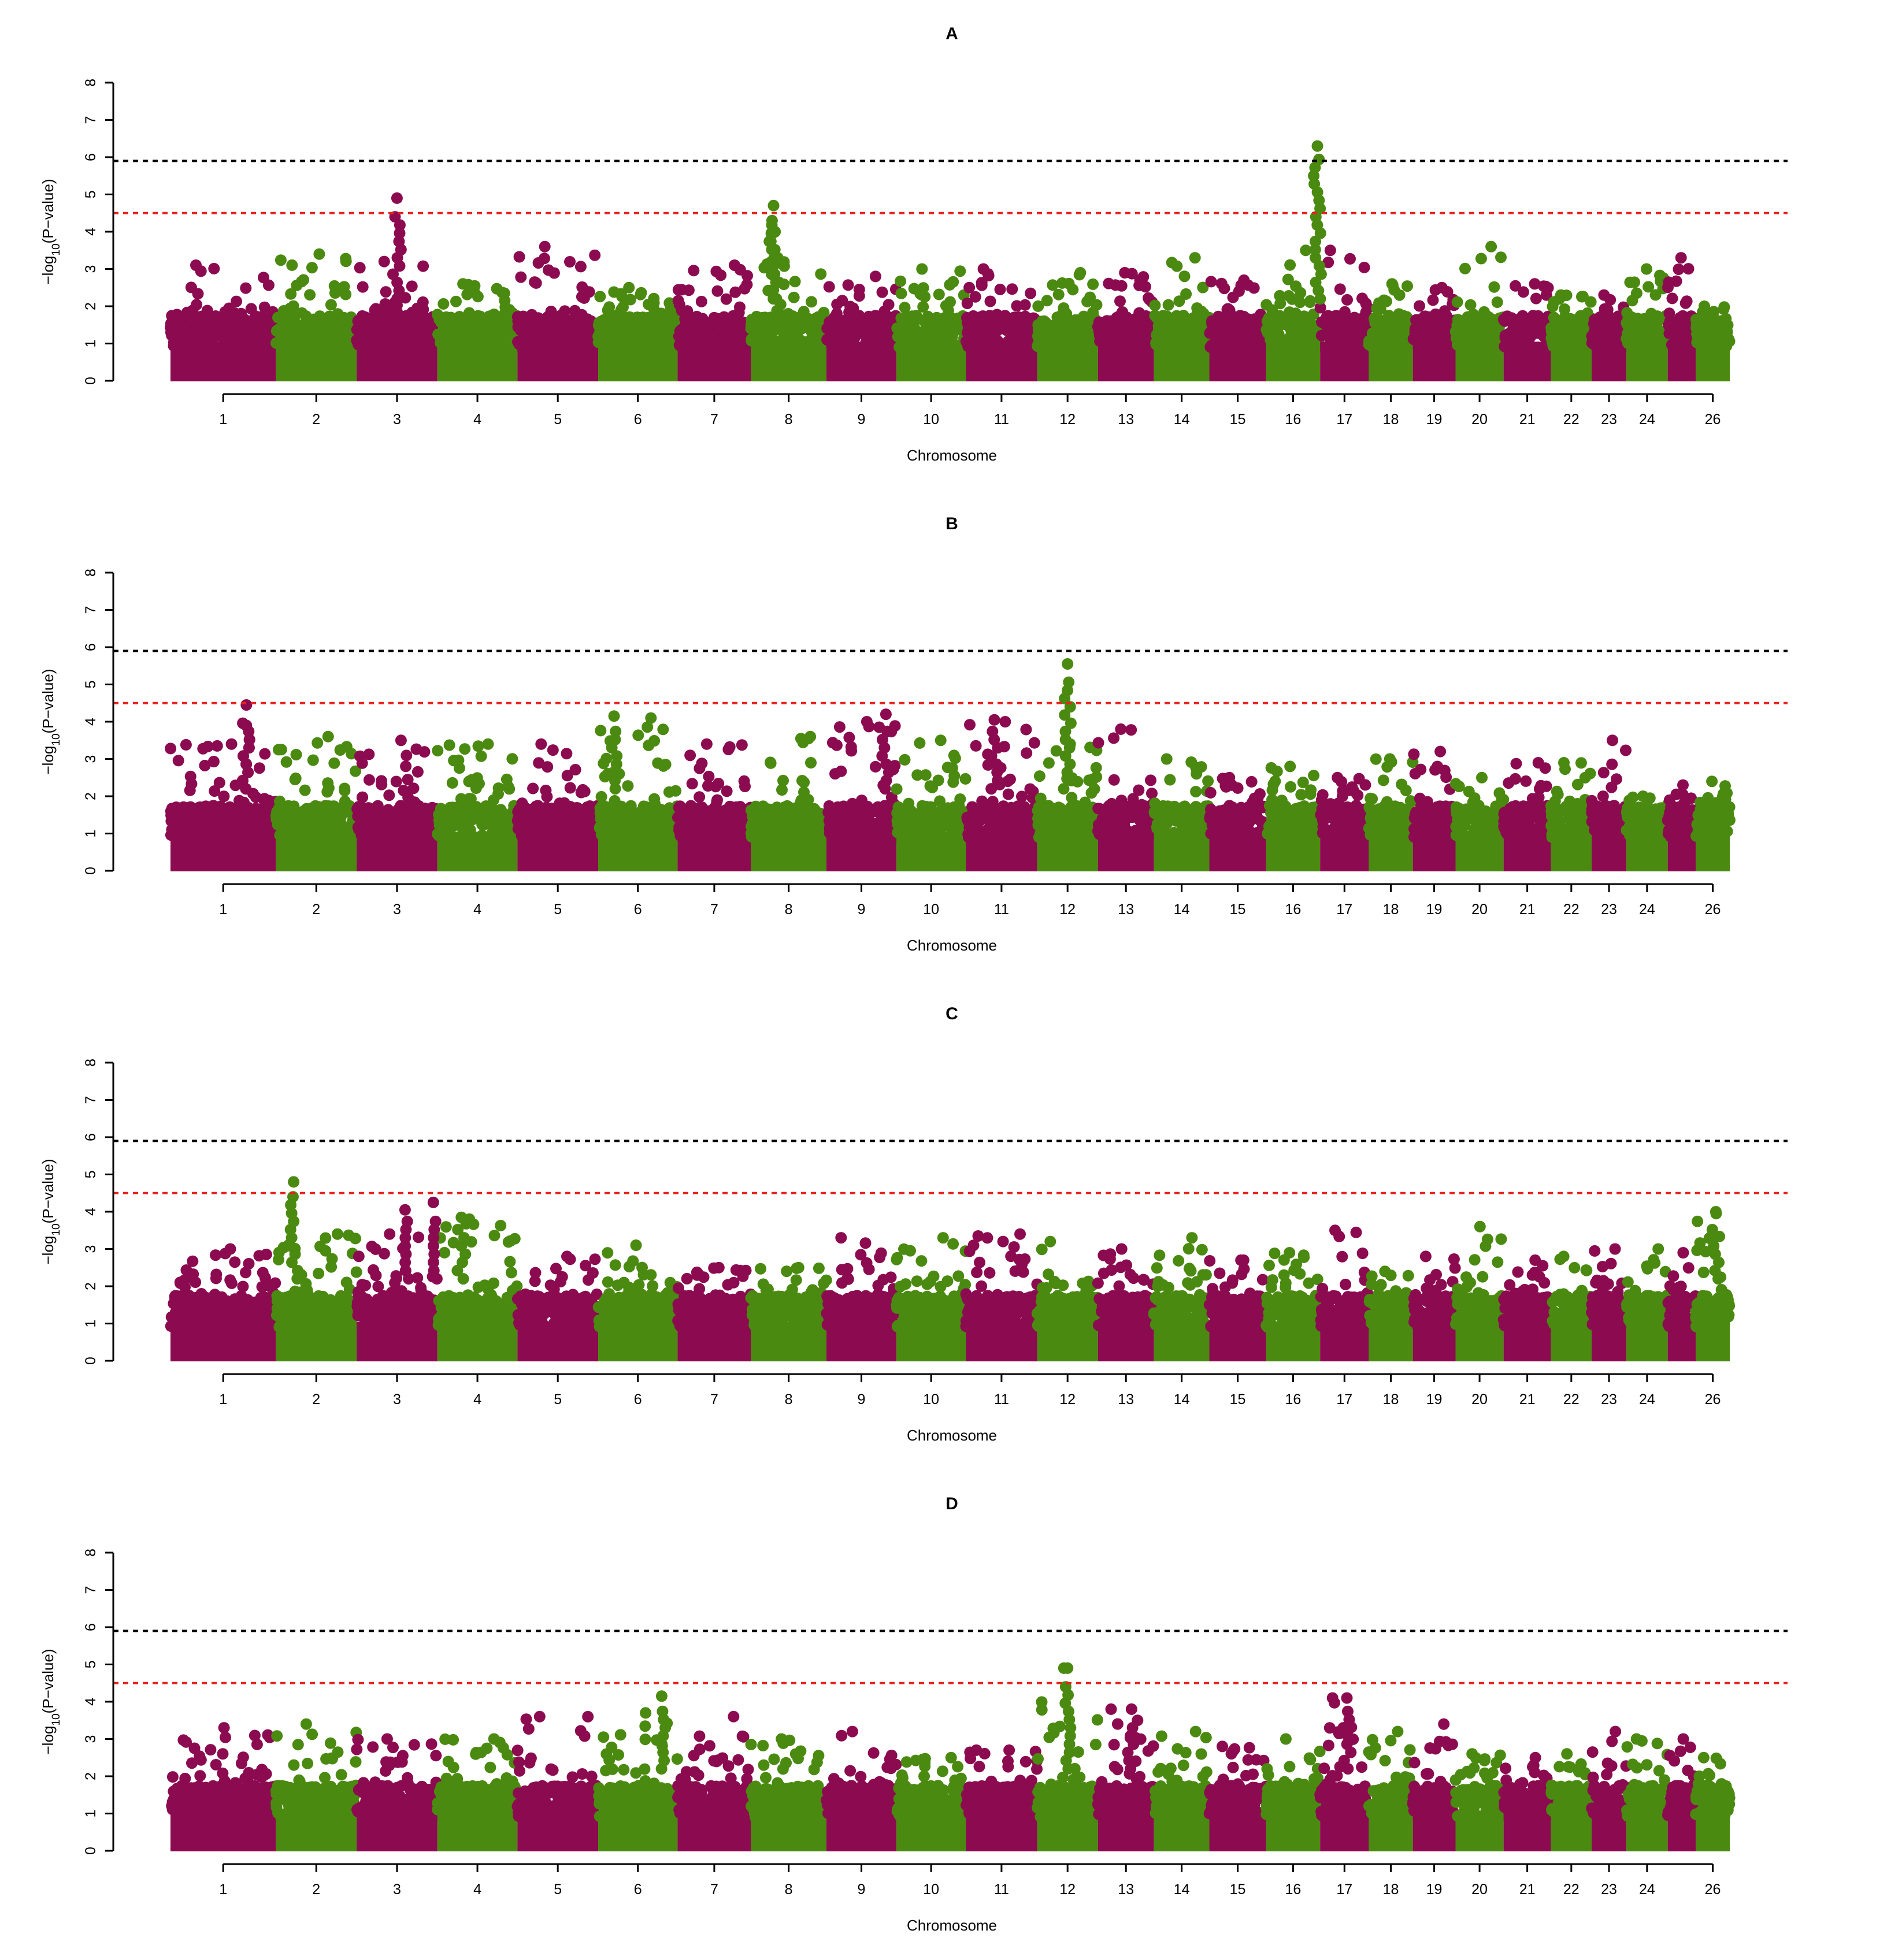 This screenshot has width=1902, height=1960. Describe the element at coordinates (1344, 420) in the screenshot. I see `x-tick-label: 17` at that location.